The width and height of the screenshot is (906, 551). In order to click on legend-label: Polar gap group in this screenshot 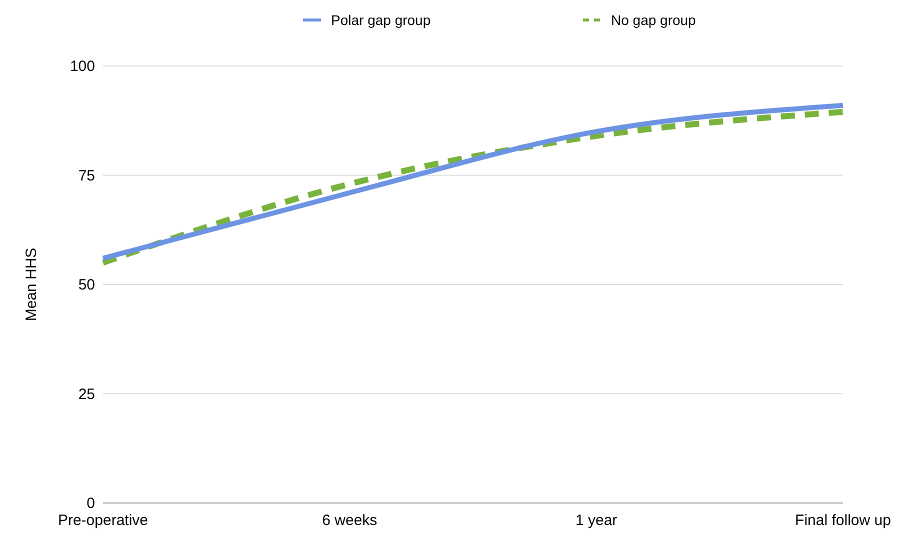, I will do `click(381, 20)`.